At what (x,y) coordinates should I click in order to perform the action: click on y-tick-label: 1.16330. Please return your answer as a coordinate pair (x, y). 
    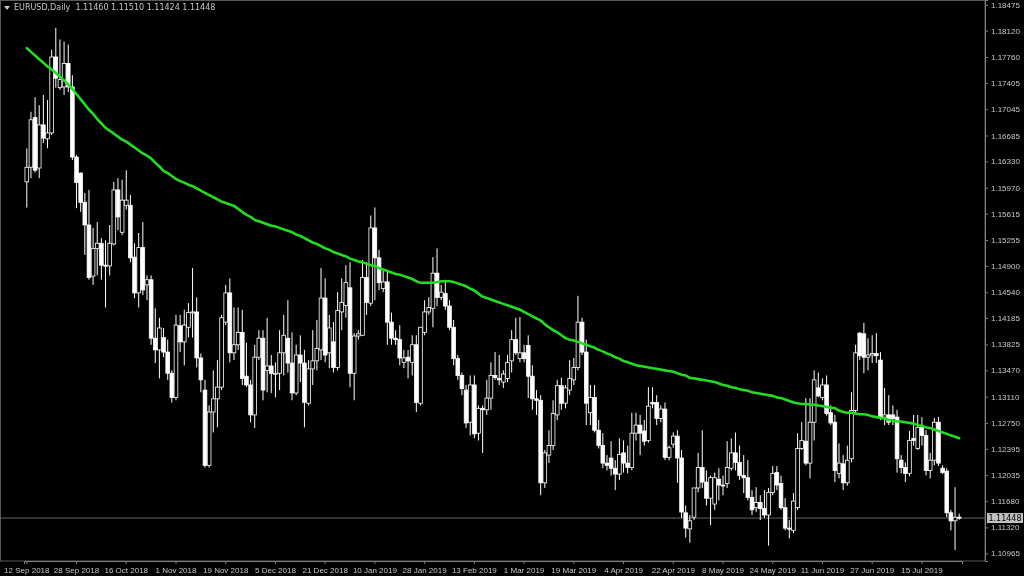
    Looking at the image, I should click on (1006, 162).